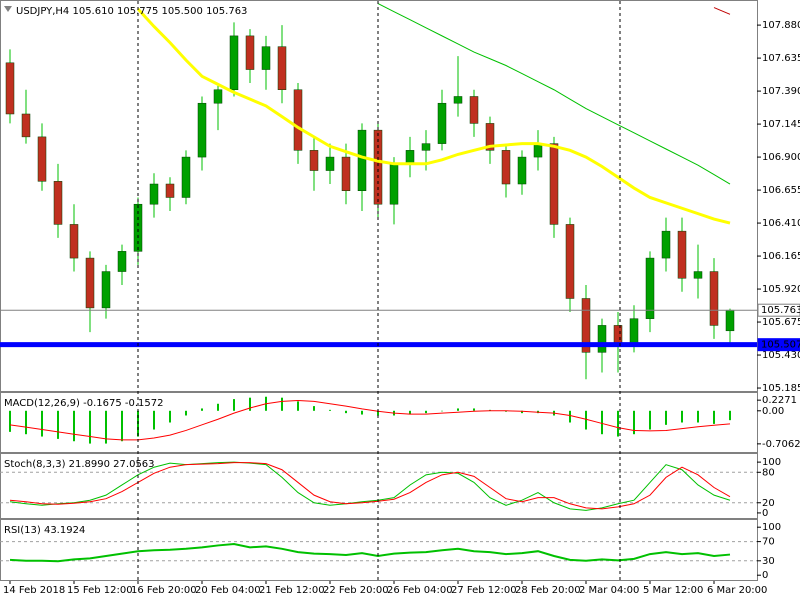 This screenshot has height=600, width=800. Describe the element at coordinates (779, 400) in the screenshot. I see `y-tick-label: 0.2271` at that location.